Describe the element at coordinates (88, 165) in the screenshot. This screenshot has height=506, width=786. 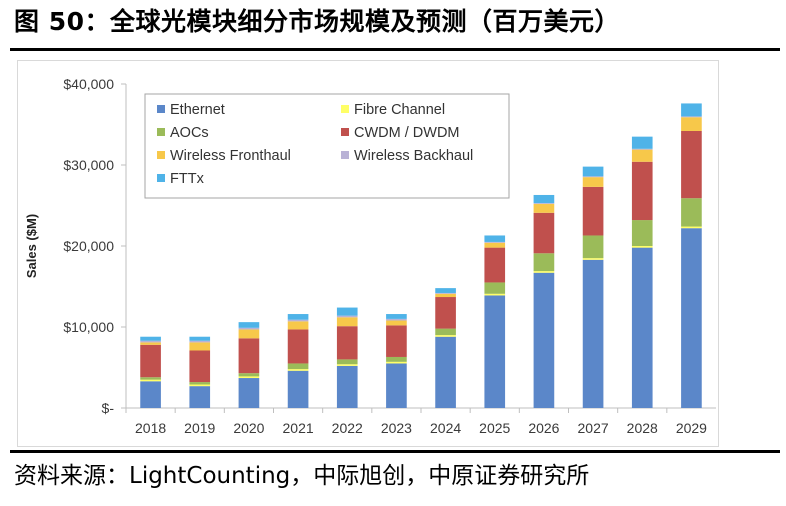
I see `y-tick-label: $30,000` at that location.